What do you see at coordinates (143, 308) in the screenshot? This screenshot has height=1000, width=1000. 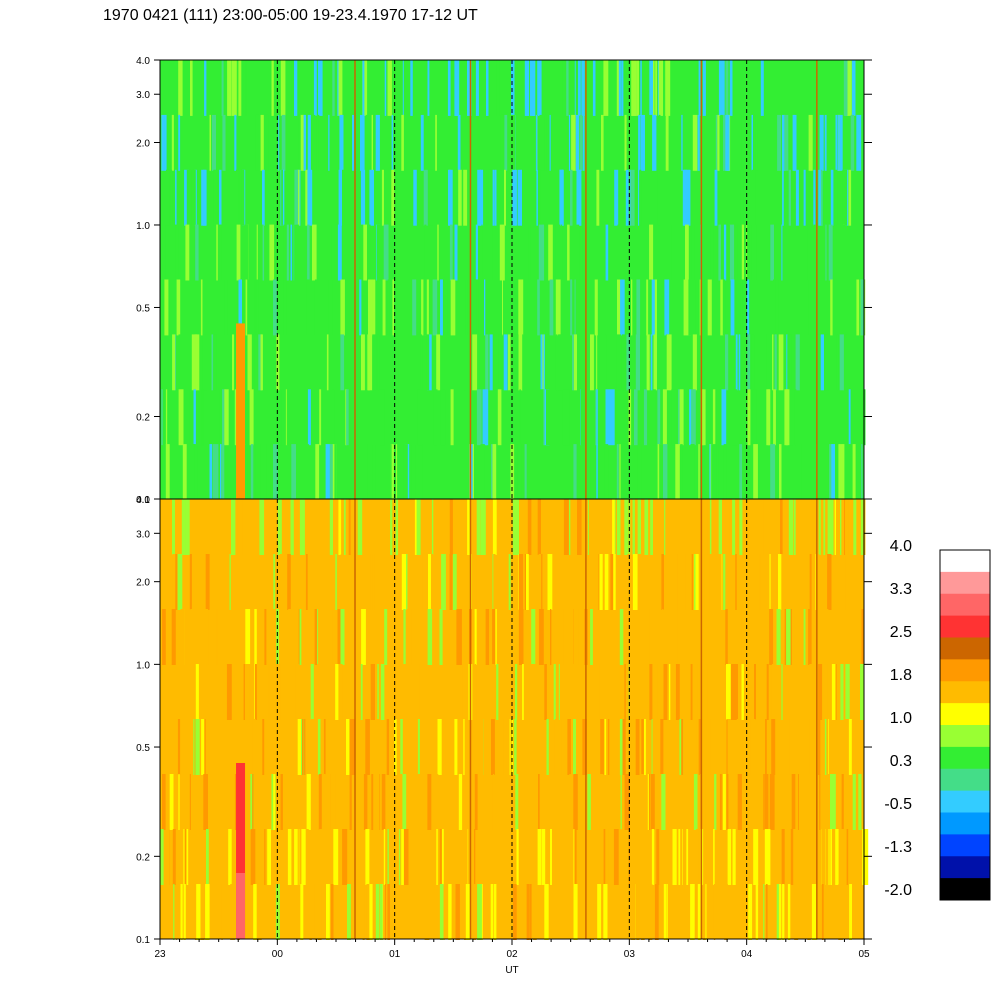 I see `y-tick-label: 0.5` at bounding box center [143, 308].